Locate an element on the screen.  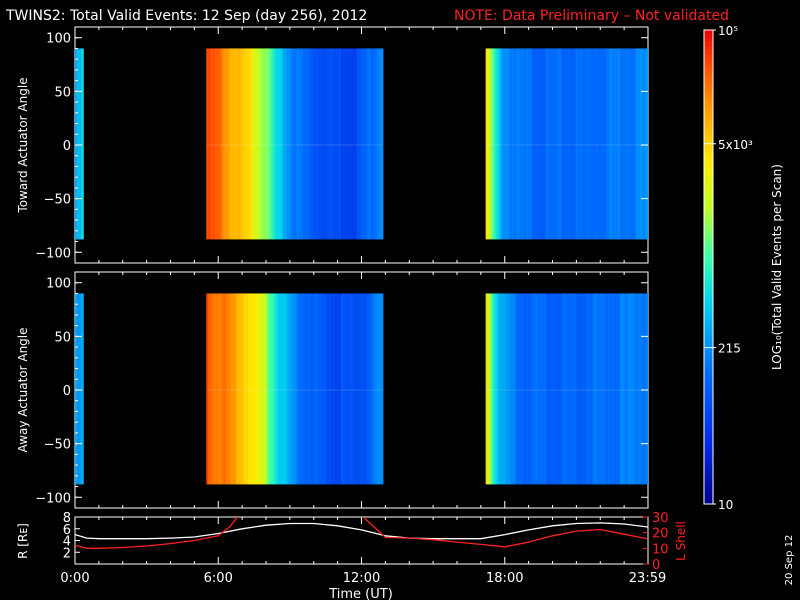
y-tick-label: 0 is located at coordinates (67, 146).